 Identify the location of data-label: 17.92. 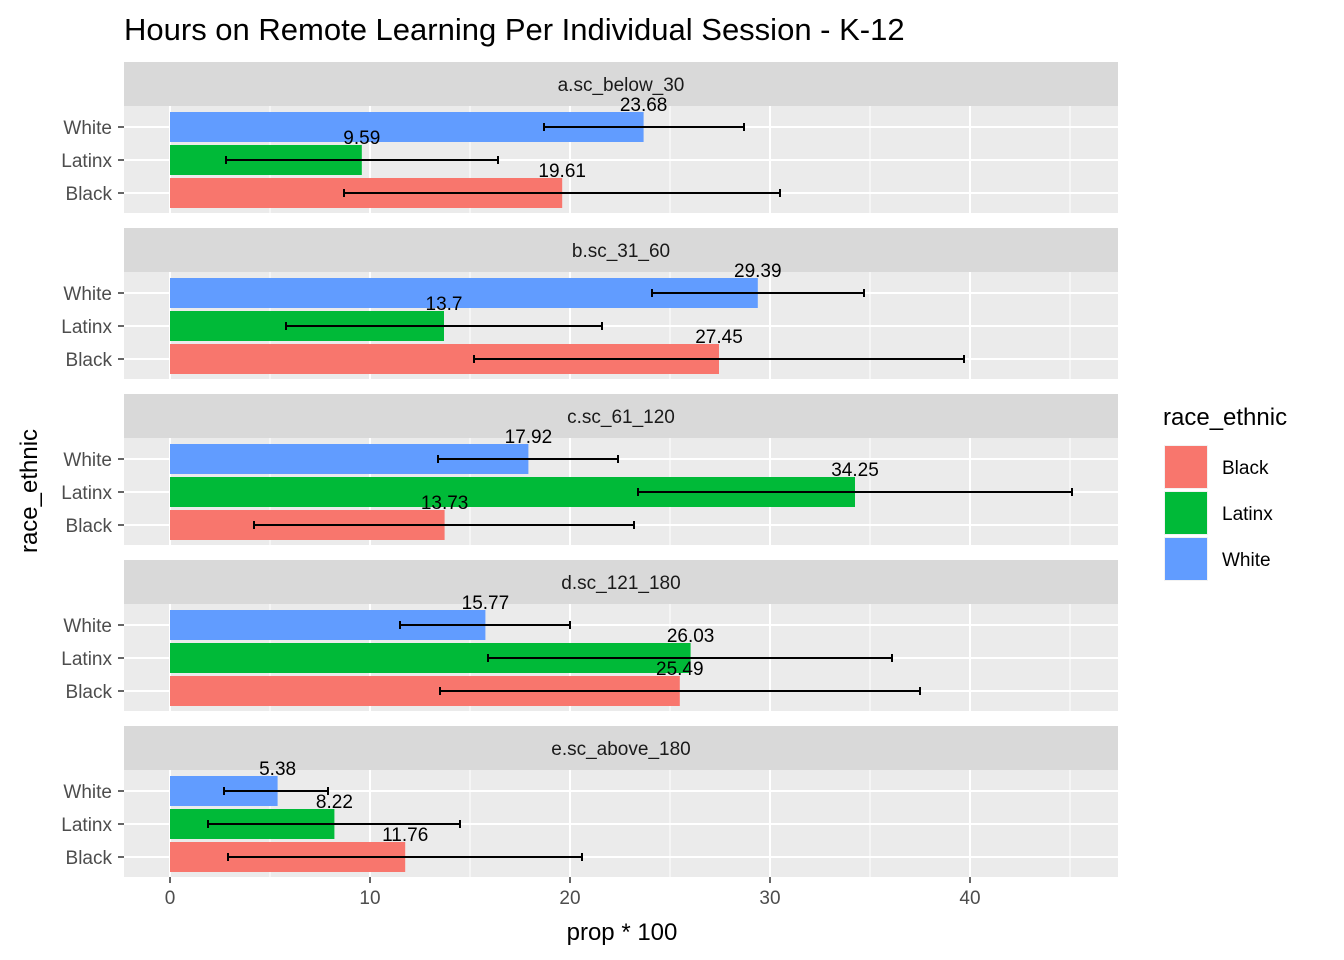
(529, 437).